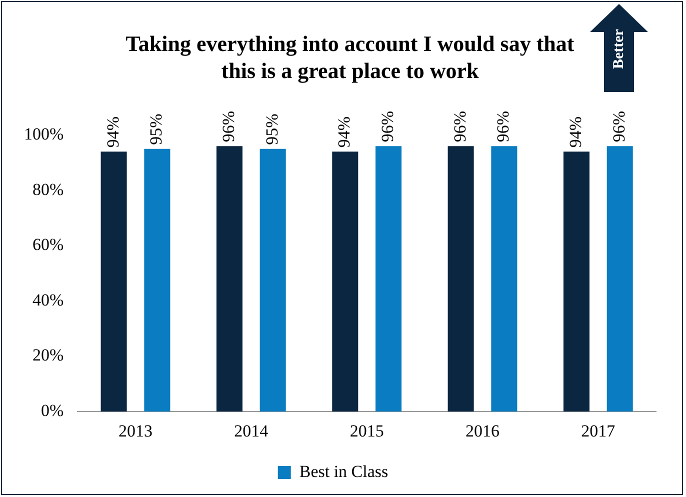 This screenshot has width=686, height=497. Describe the element at coordinates (343, 471) in the screenshot. I see `legend-label: Best in Class` at that location.